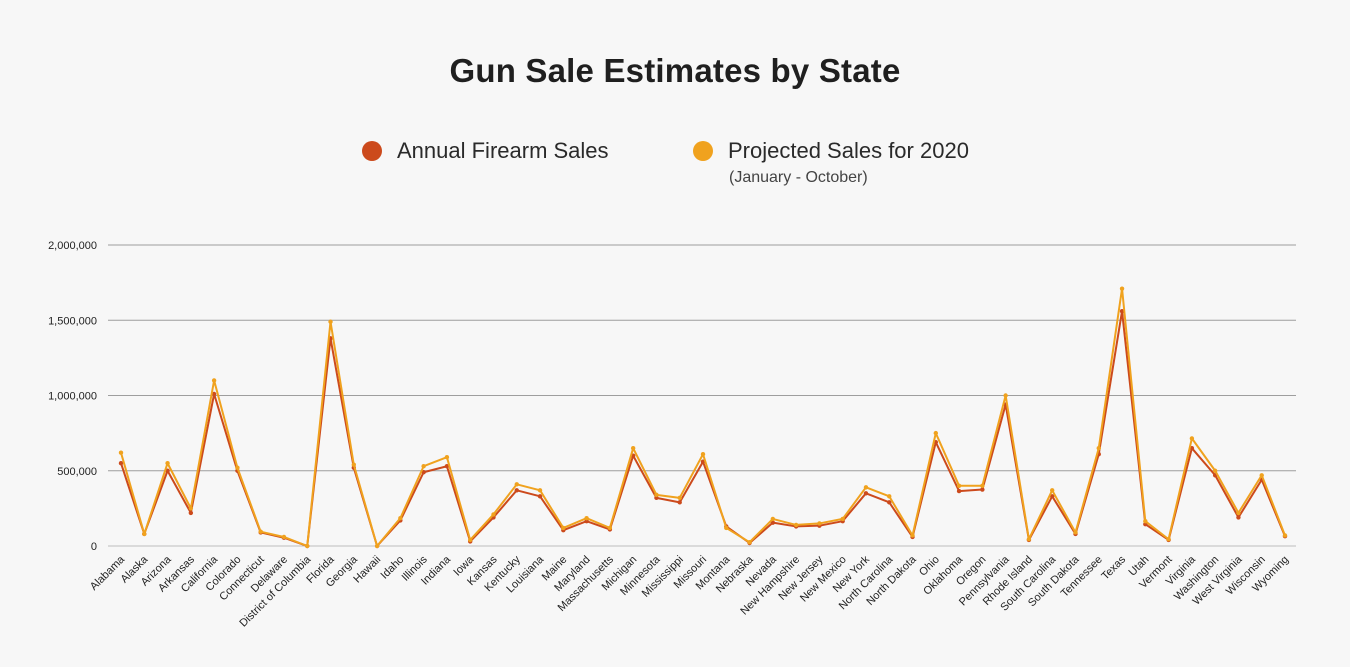  I want to click on legend-dot-annual, so click(372, 151).